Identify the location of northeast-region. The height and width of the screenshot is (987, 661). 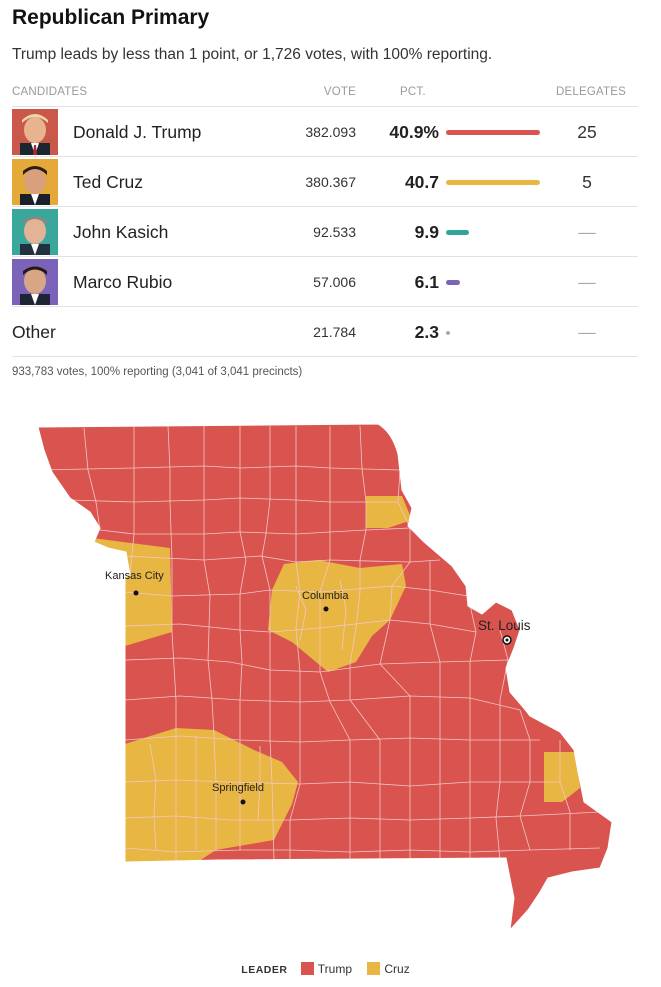
(389, 512).